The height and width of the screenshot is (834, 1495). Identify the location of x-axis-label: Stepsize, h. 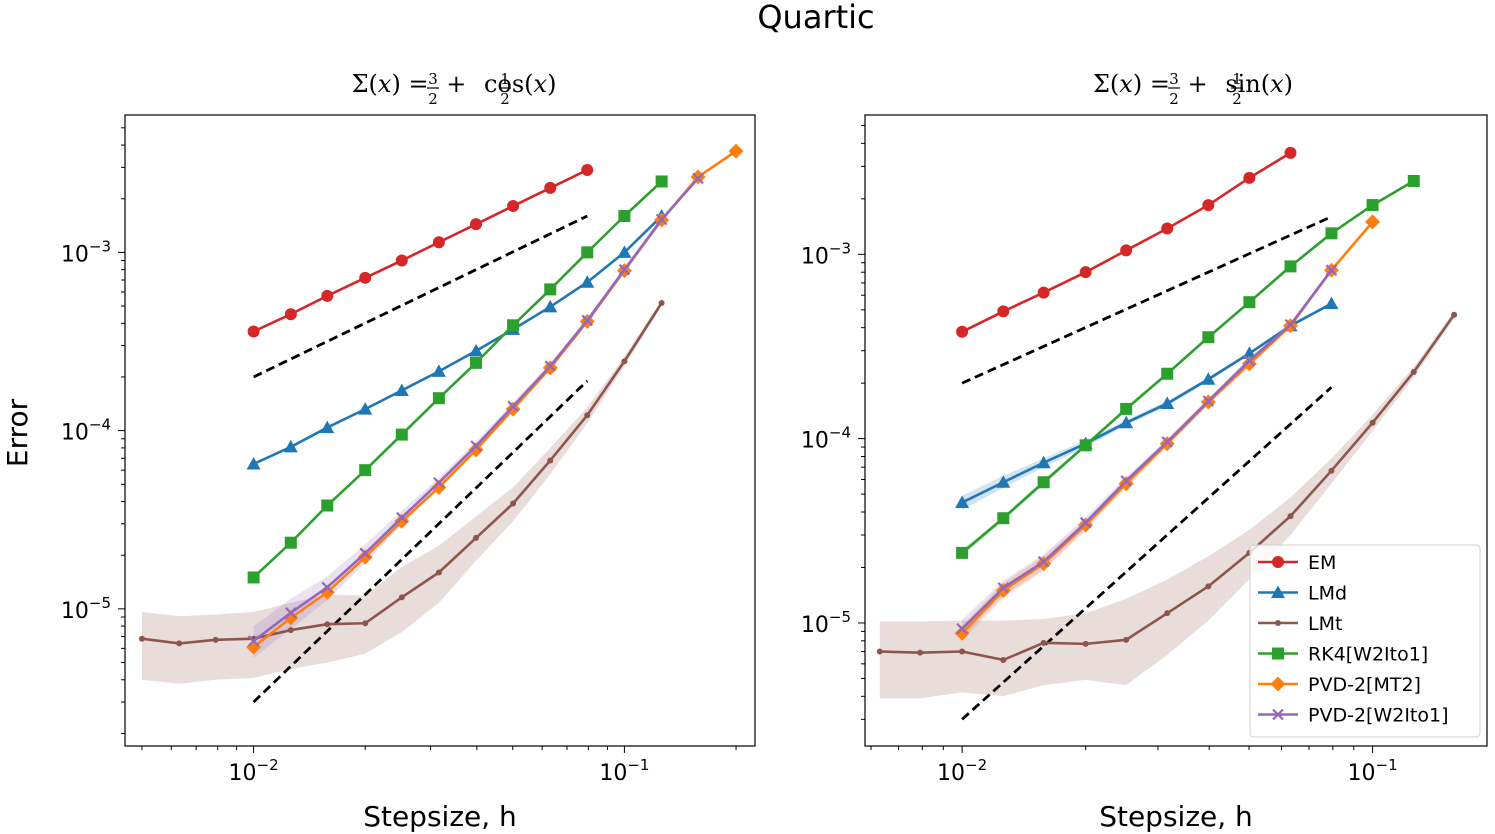
(440, 816).